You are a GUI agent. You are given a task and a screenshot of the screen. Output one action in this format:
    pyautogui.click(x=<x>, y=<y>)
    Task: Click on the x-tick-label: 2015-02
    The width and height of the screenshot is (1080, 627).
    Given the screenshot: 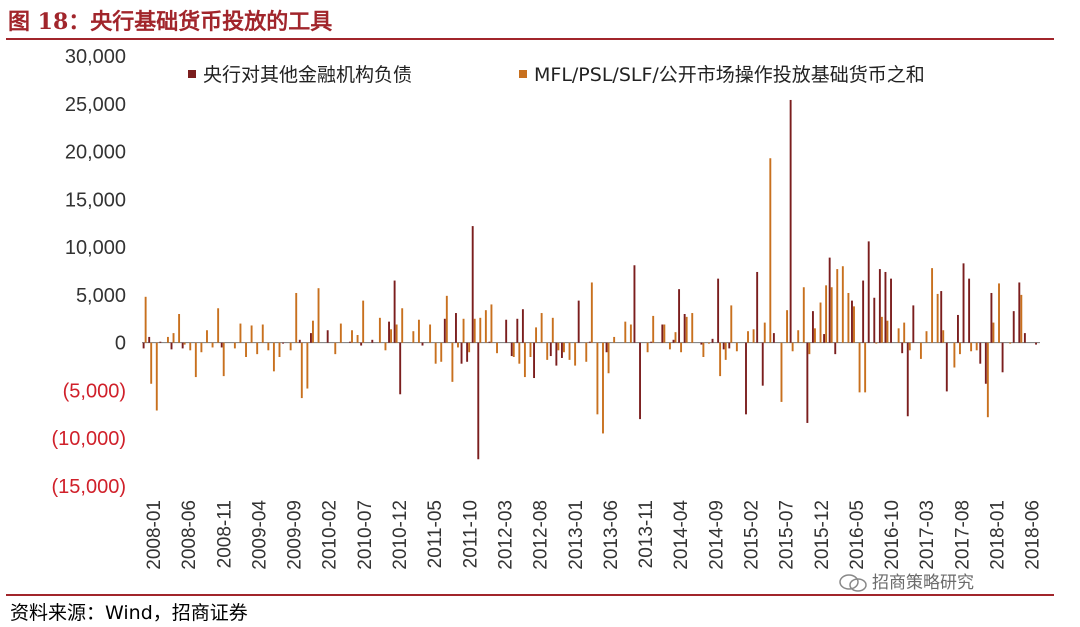 What is the action you would take?
    pyautogui.click(x=751, y=535)
    